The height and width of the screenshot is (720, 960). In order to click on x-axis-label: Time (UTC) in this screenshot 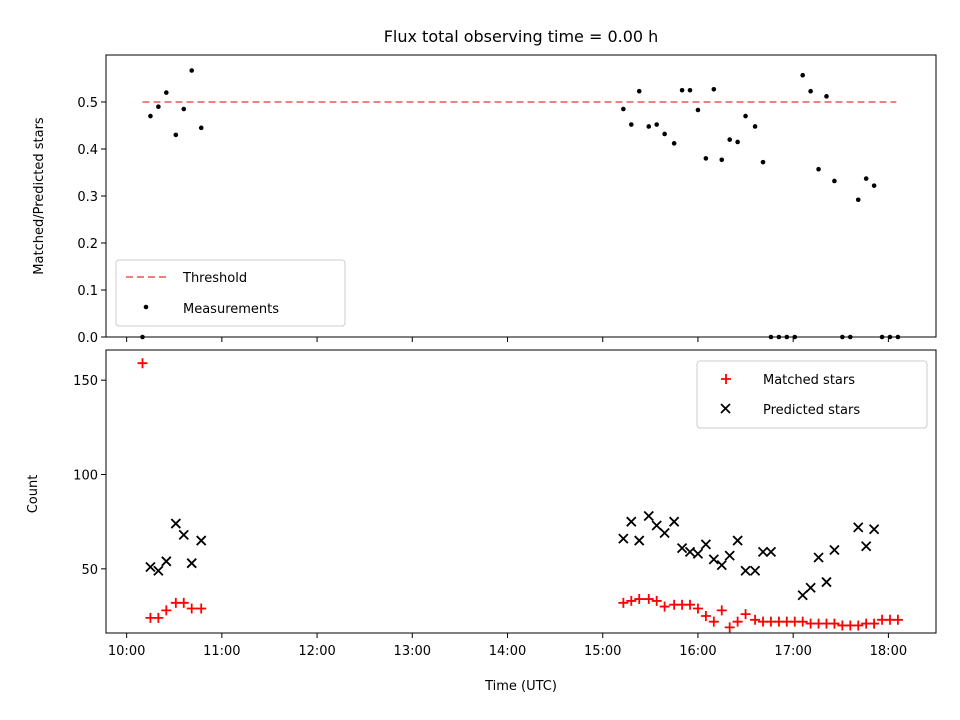, I will do `click(520, 686)`.